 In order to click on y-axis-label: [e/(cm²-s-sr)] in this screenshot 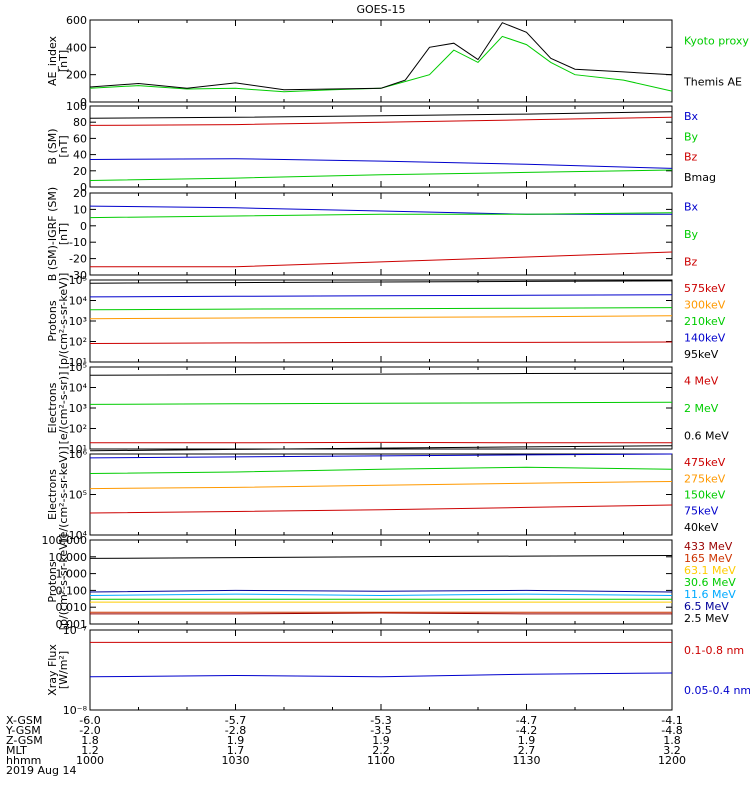, I will do `click(63, 408)`.